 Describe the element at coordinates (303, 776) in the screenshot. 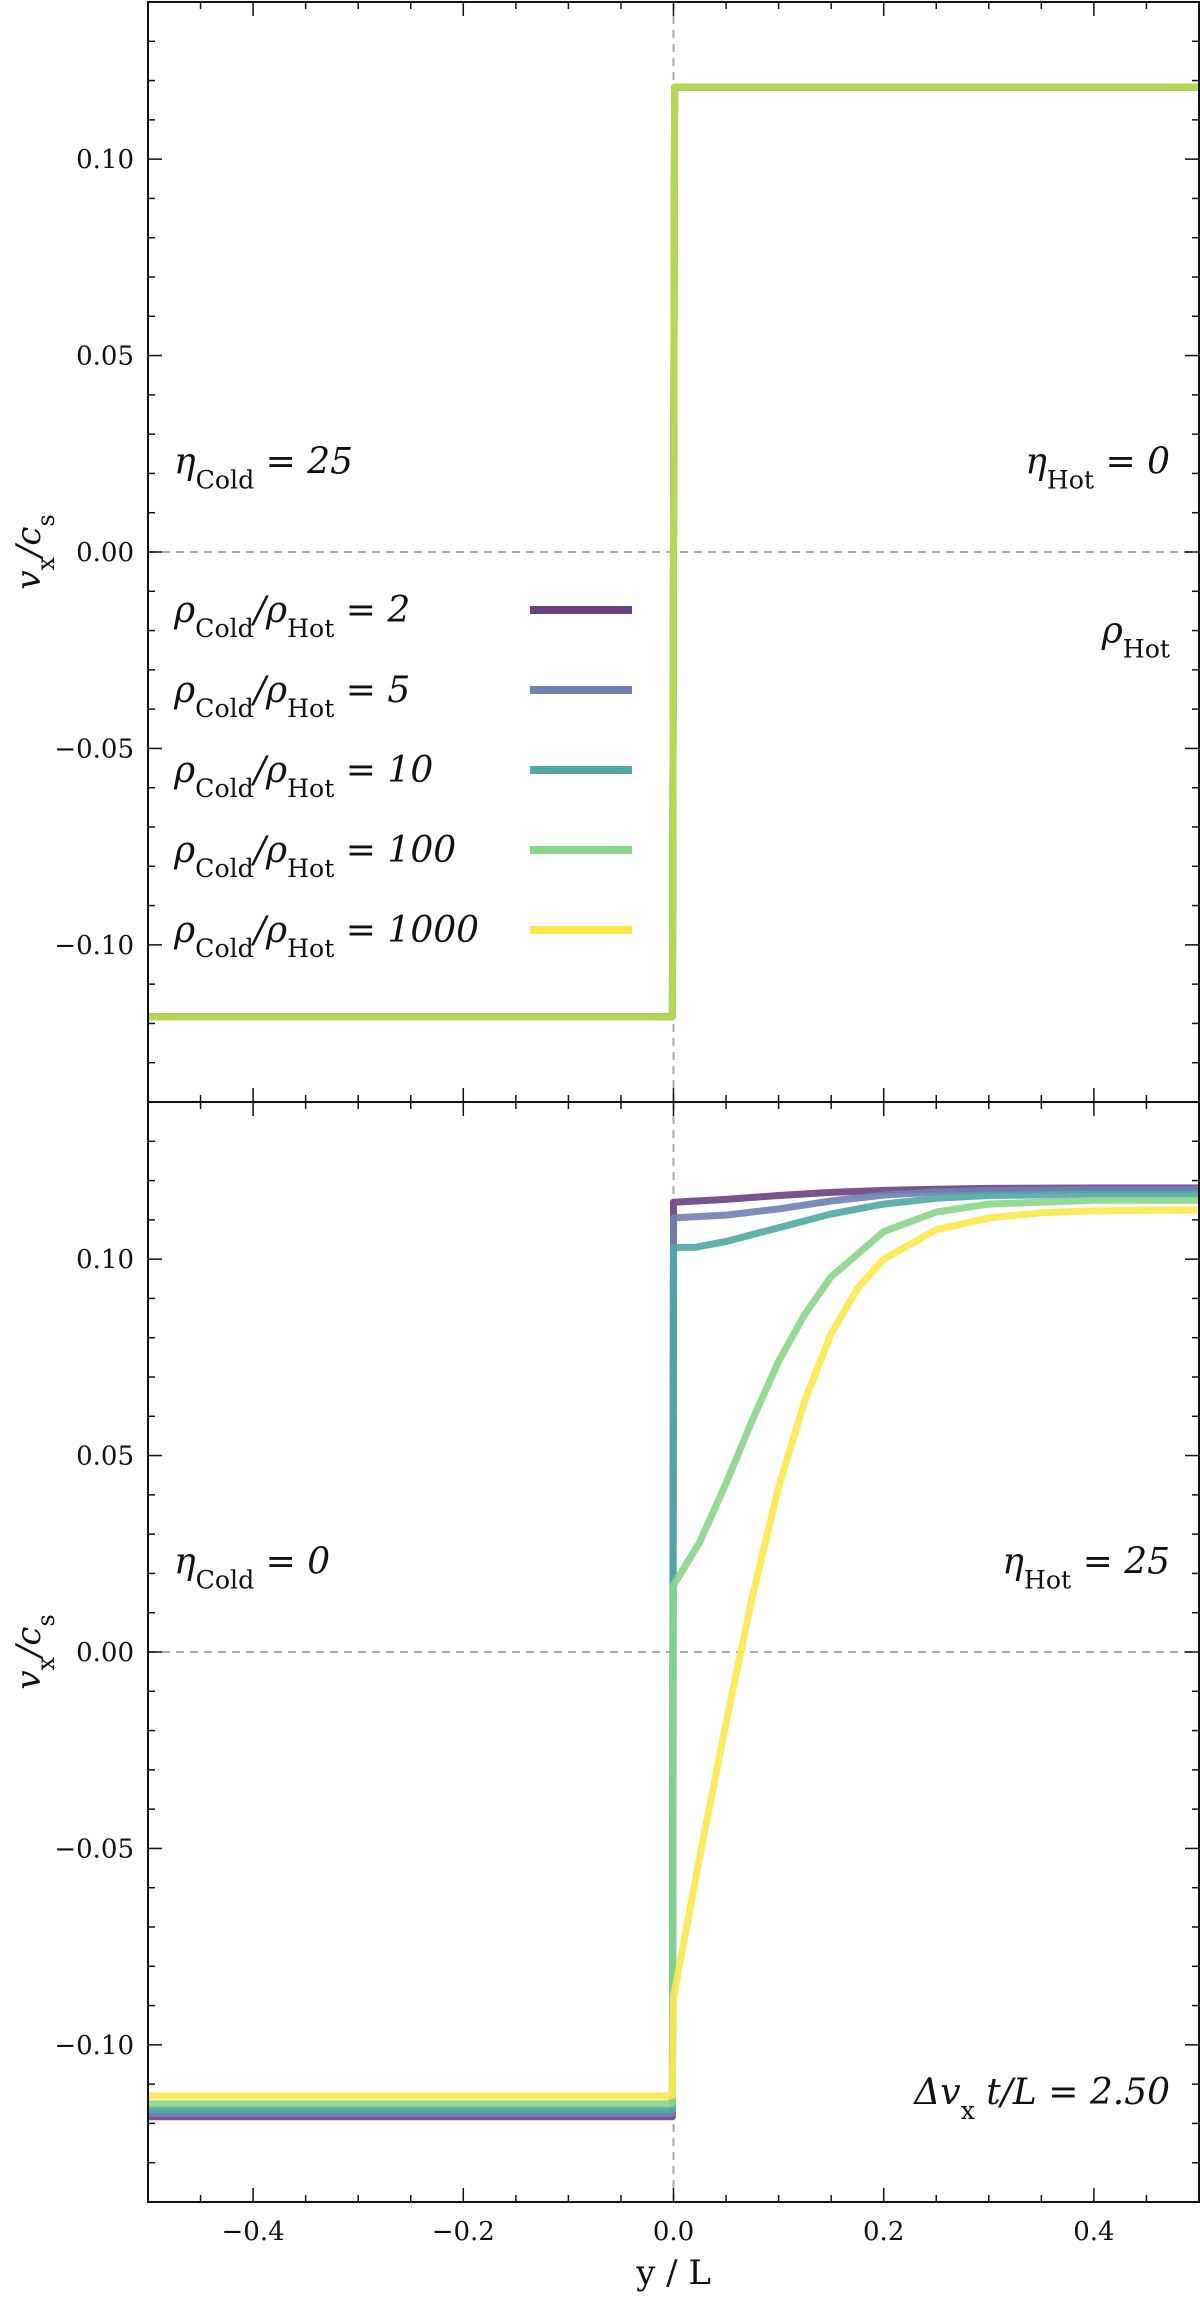

I see `legend-label-3: ρCold/ρHot = 10` at that location.